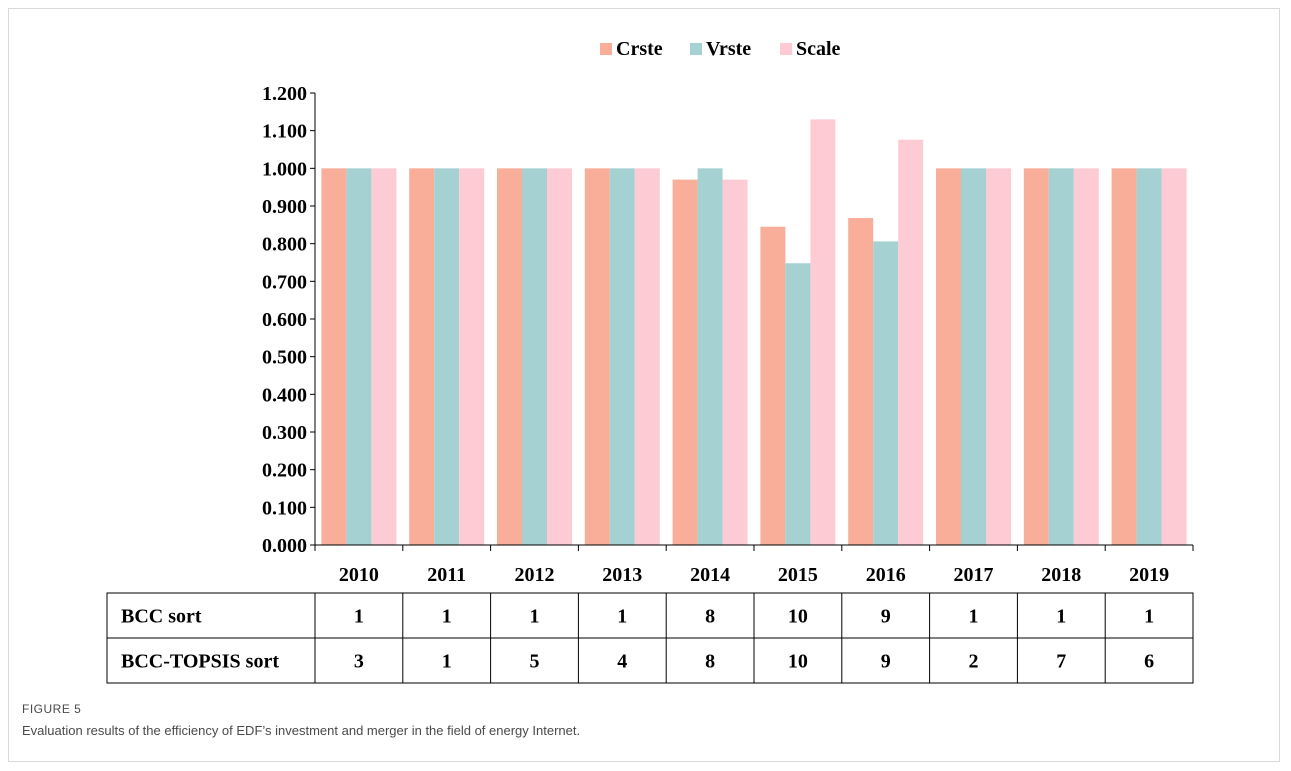 Image resolution: width=1291 pixels, height=771 pixels. Describe the element at coordinates (161, 617) in the screenshot. I see `table-row-label: BCC sort` at that location.